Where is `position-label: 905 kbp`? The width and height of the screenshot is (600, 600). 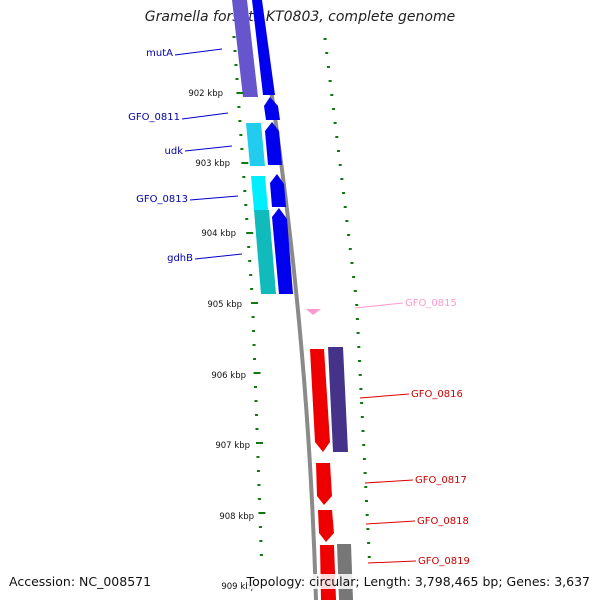 position-label: 905 kbp is located at coordinates (224, 305).